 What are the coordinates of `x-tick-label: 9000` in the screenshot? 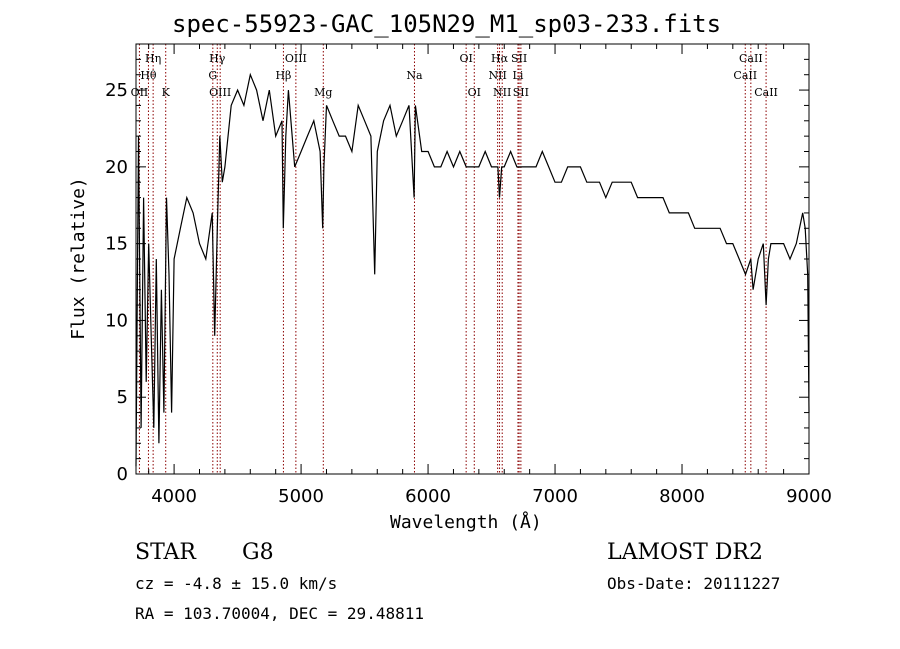 It's located at (809, 496).